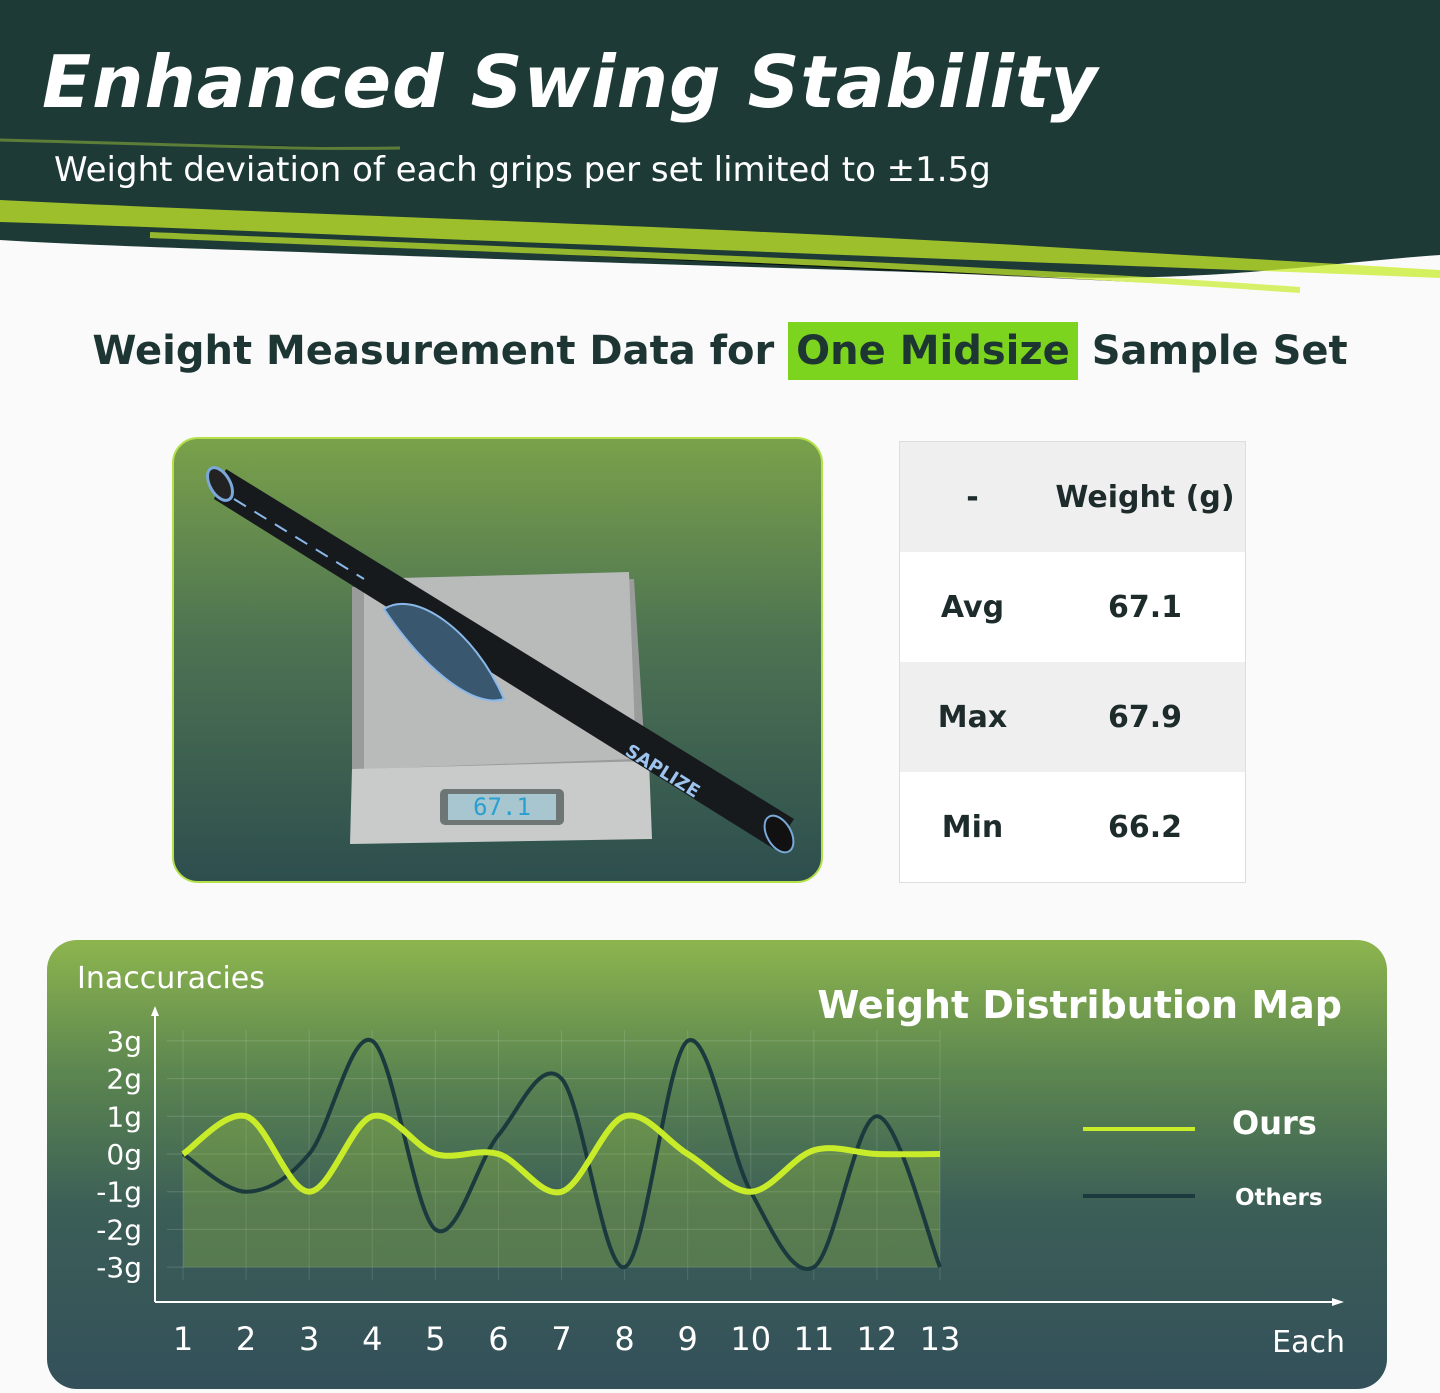 The image size is (1440, 1393). Describe the element at coordinates (940, 1339) in the screenshot. I see `x-tick-label: 13` at that location.